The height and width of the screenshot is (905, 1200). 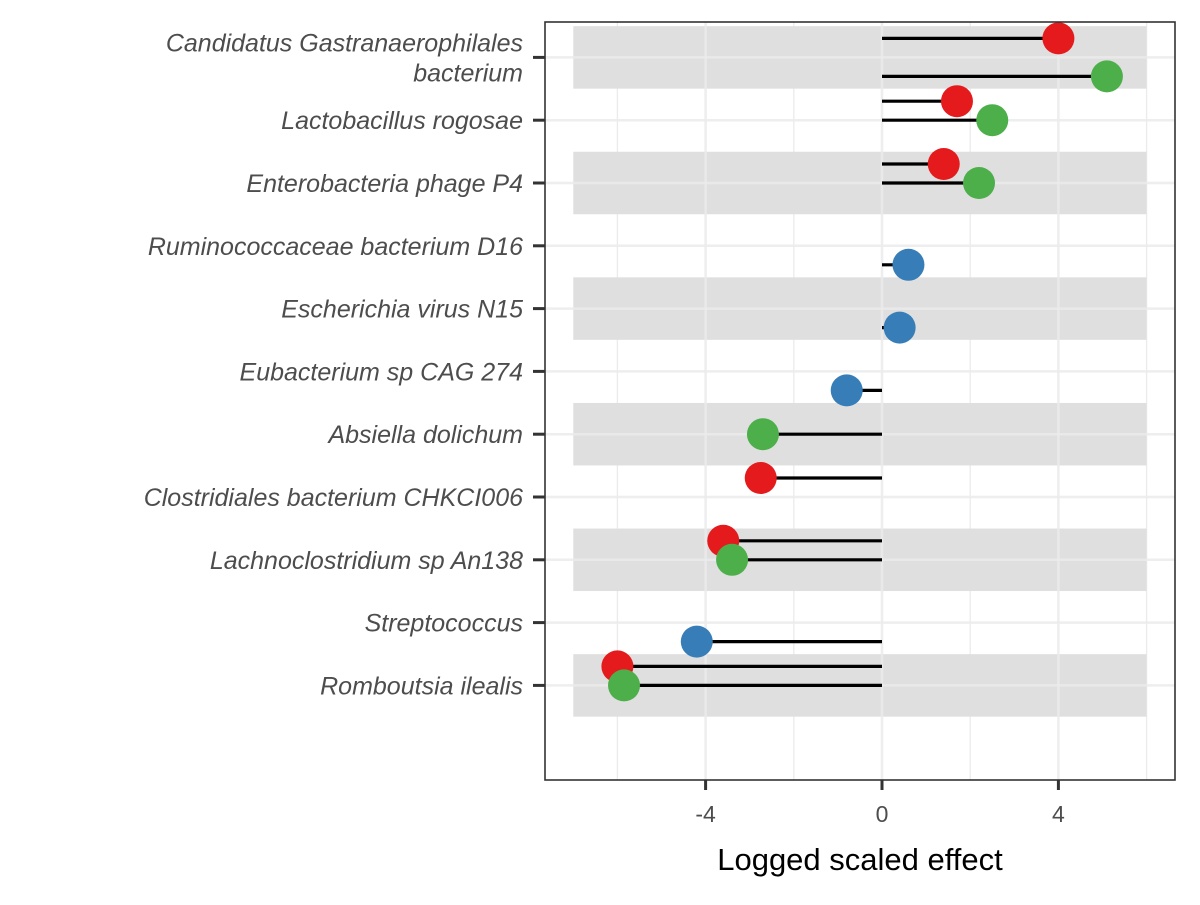 I want to click on y-tick-label: Eubacterium sp CAG 274, so click(x=381, y=372).